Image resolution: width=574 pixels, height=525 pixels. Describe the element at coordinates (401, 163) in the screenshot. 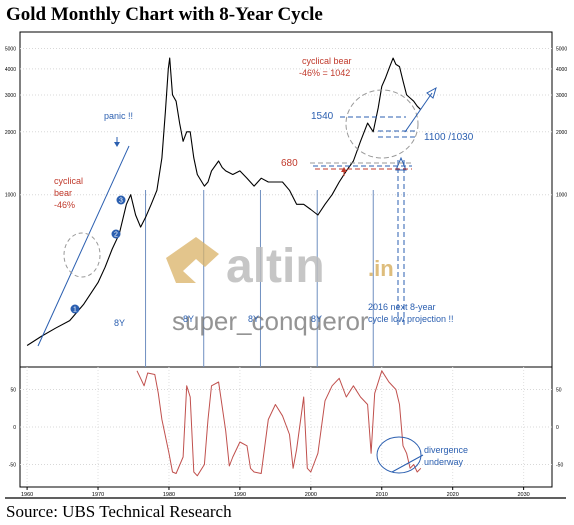

I see `projection-arrow-icon` at that location.